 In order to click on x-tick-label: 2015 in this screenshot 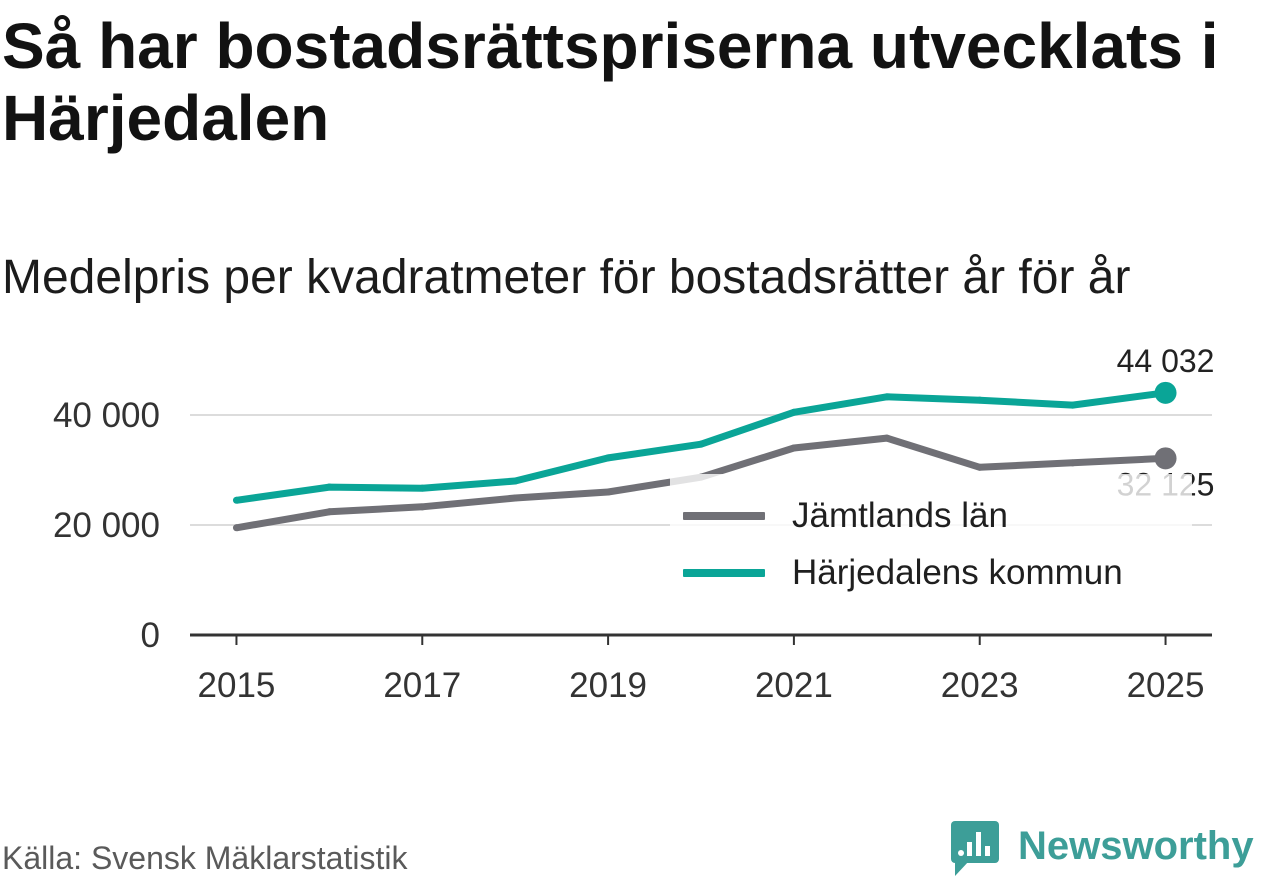, I will do `click(237, 685)`.